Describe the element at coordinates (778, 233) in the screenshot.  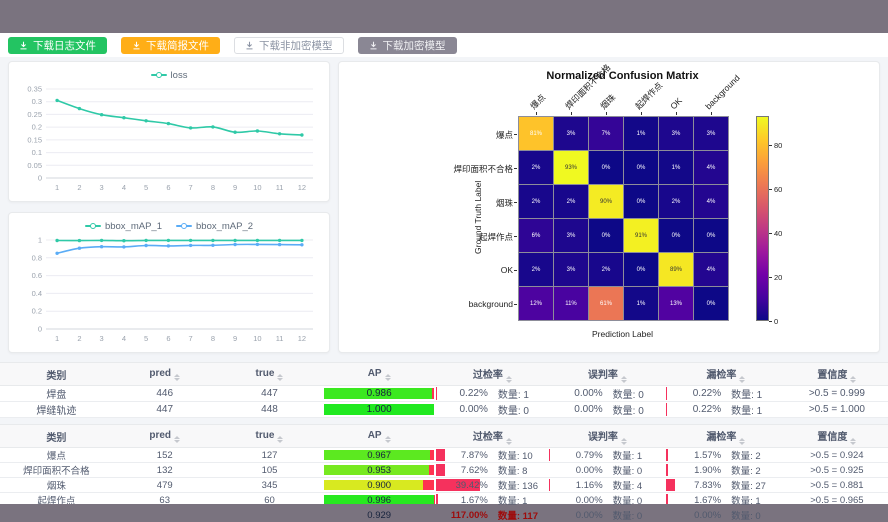
I see `colorbar-tick-label: 40` at that location.